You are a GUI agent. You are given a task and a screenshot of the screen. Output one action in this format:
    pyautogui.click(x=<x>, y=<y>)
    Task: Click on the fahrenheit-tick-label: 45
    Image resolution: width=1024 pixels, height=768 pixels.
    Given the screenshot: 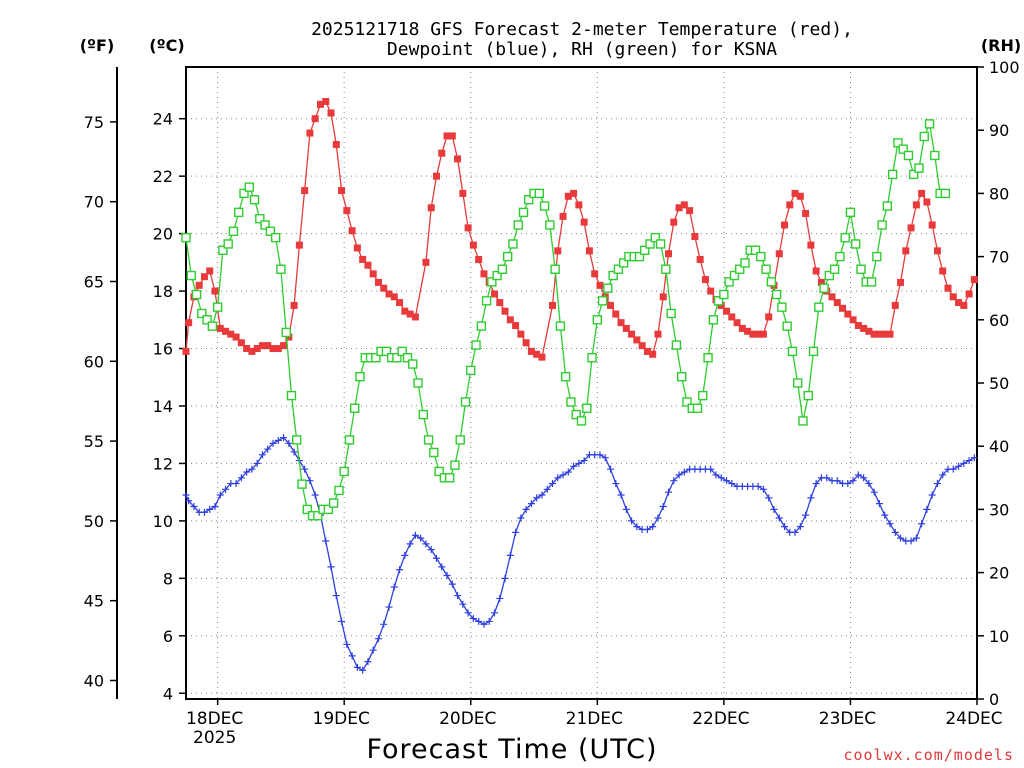 What is the action you would take?
    pyautogui.click(x=94, y=601)
    